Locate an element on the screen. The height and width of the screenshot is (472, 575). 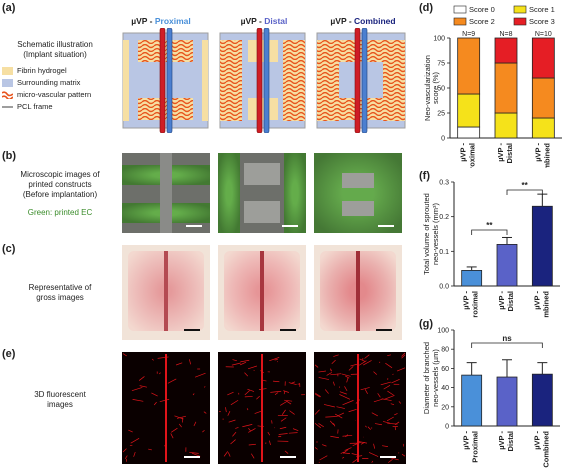
fluorescent-image-combined is located at coordinates (360, 408).